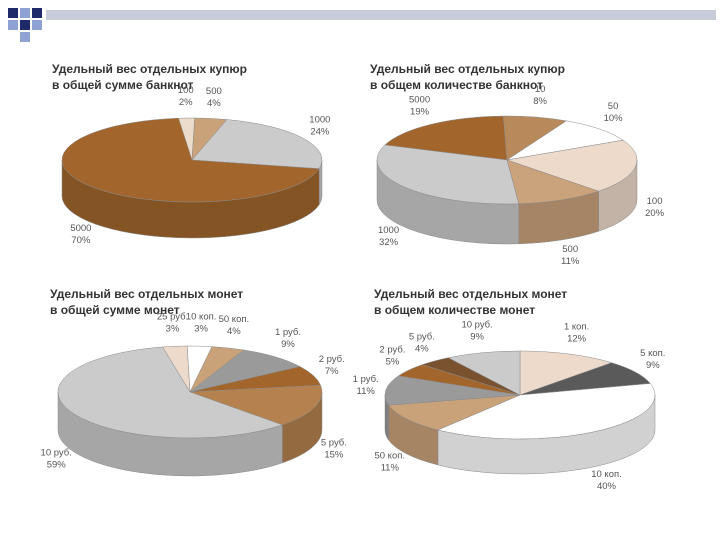 This screenshot has height=540, width=720. Describe the element at coordinates (454, 310) in the screenshot. I see `chart-title: в общем количестве монет` at that location.